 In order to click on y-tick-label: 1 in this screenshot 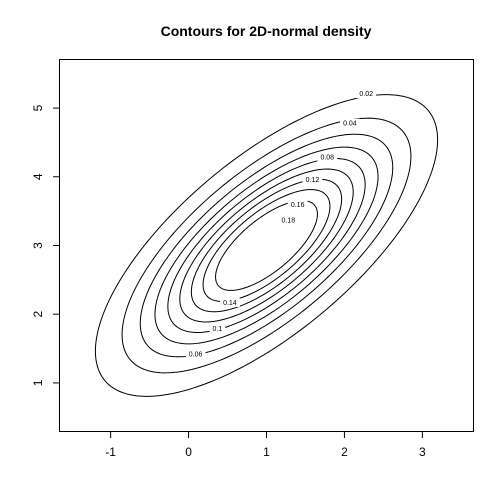, I will do `click(38, 382)`.